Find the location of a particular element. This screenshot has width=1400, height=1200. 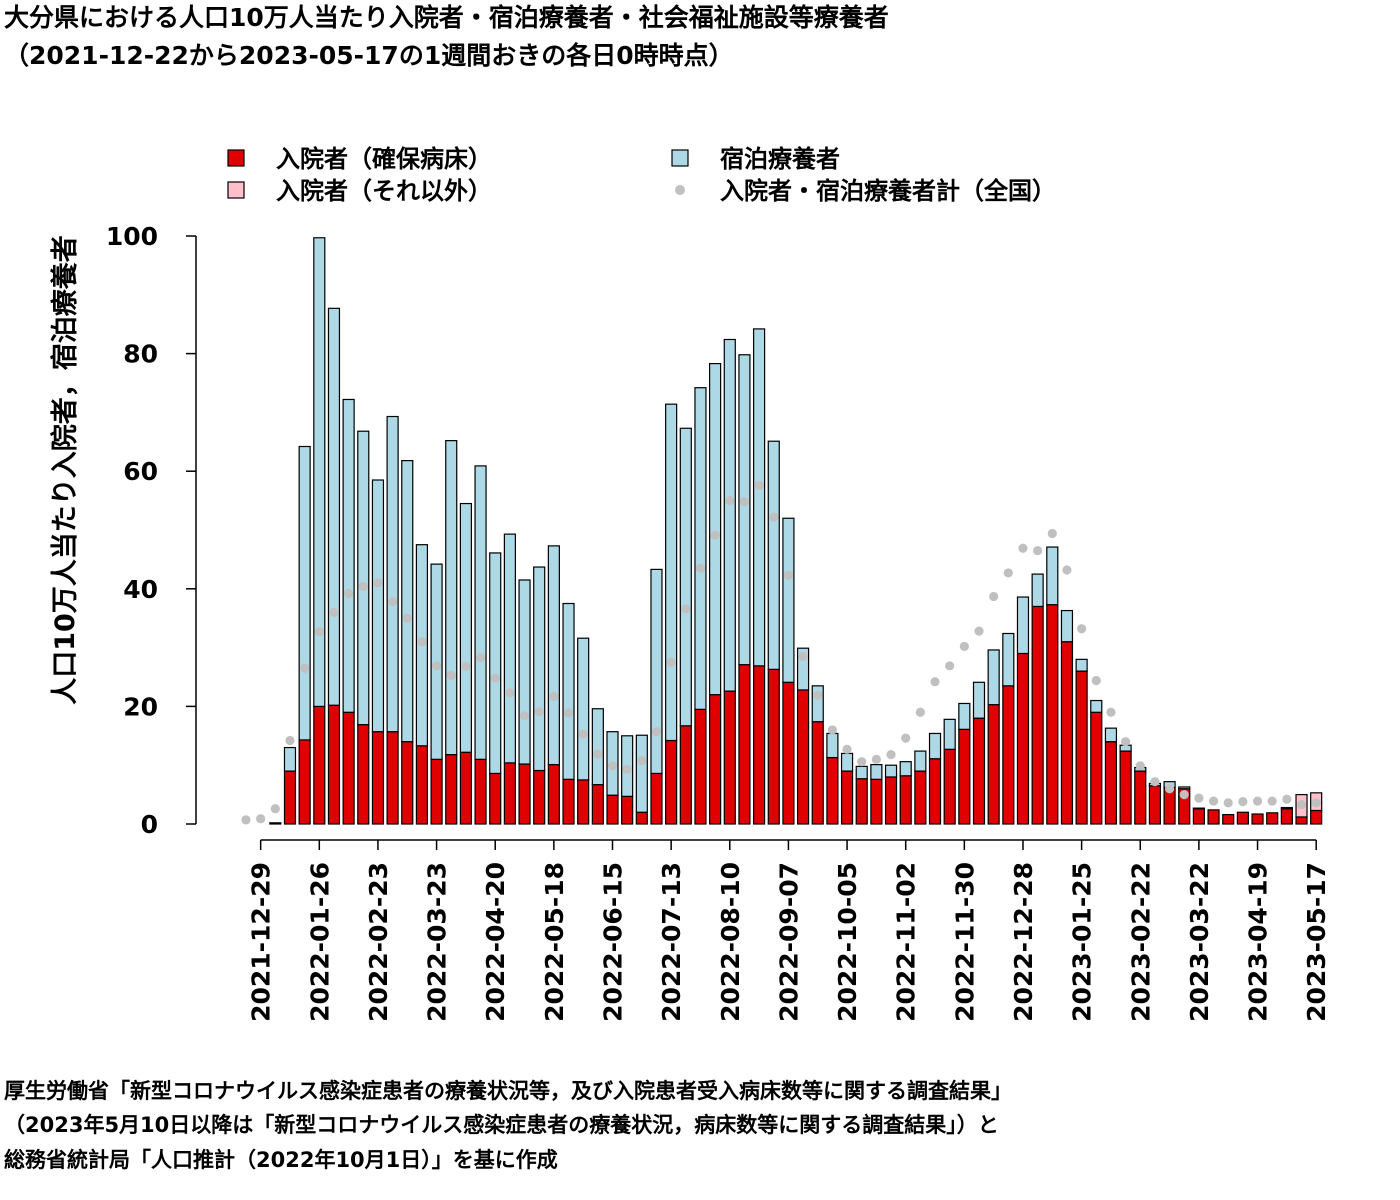

x-tick-label: 2023-01-25 is located at coordinates (1082, 942).